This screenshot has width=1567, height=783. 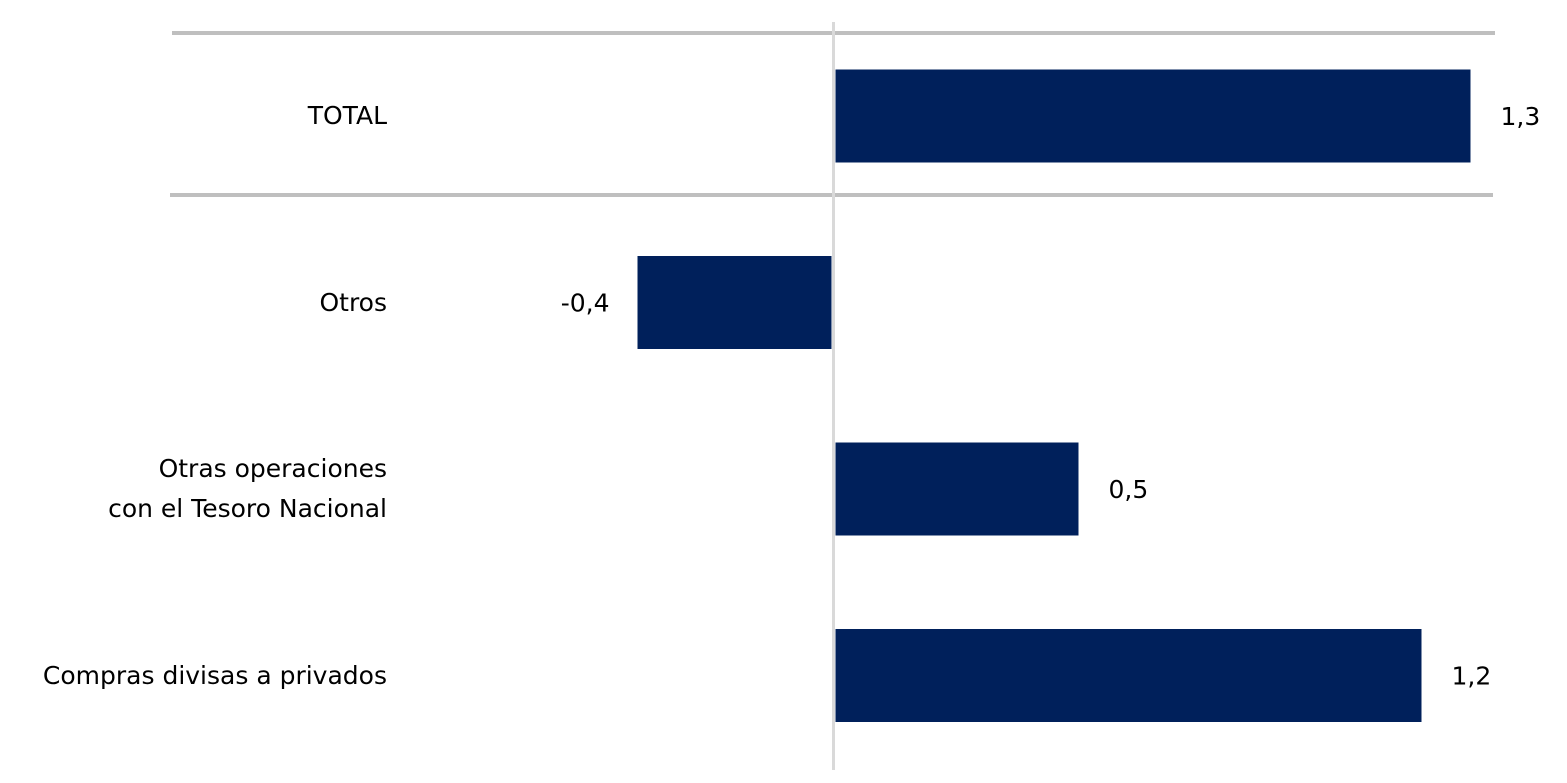 I want to click on category-label: Otros, so click(x=353, y=302).